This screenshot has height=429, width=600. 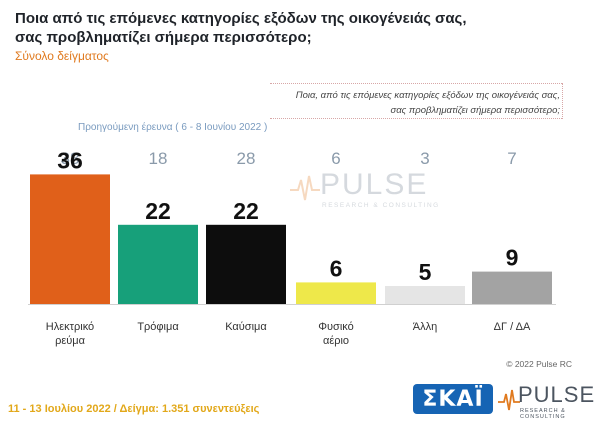 What do you see at coordinates (70, 341) in the screenshot?
I see `category-label: ρεύμα` at bounding box center [70, 341].